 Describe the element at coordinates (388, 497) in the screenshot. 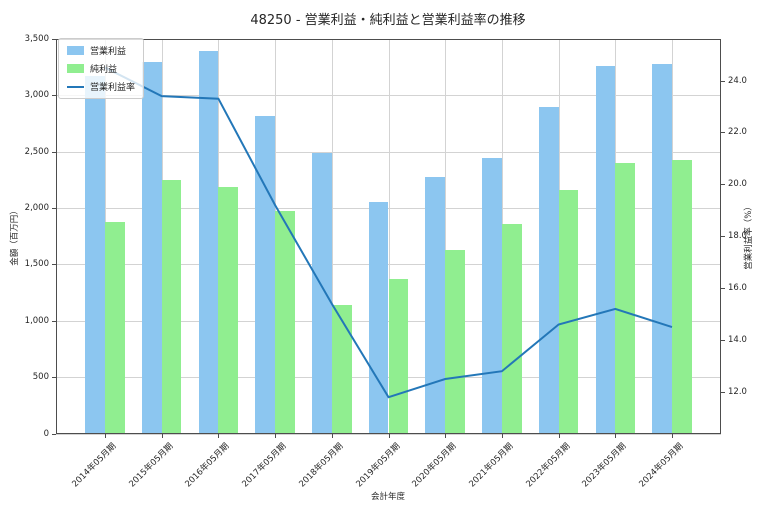

I see `x-axis-label: 会計年度` at that location.